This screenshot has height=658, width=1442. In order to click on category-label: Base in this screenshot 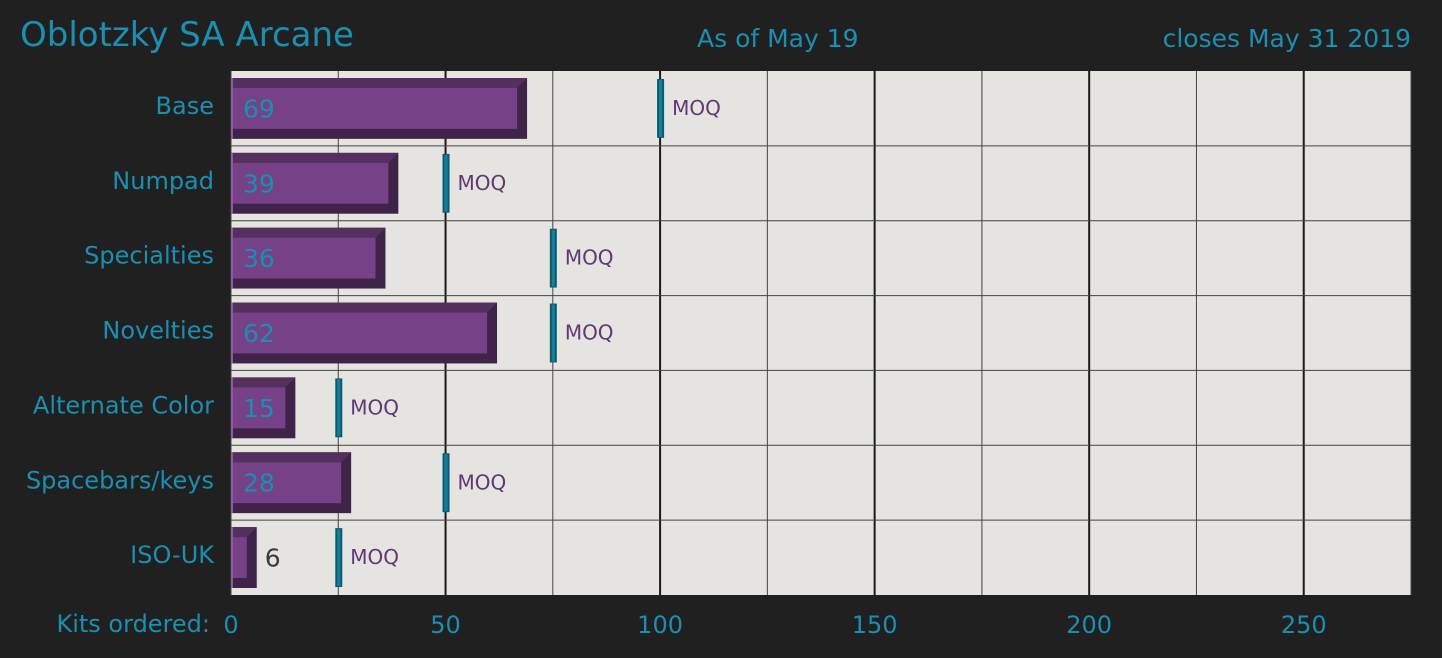, I will do `click(185, 106)`.